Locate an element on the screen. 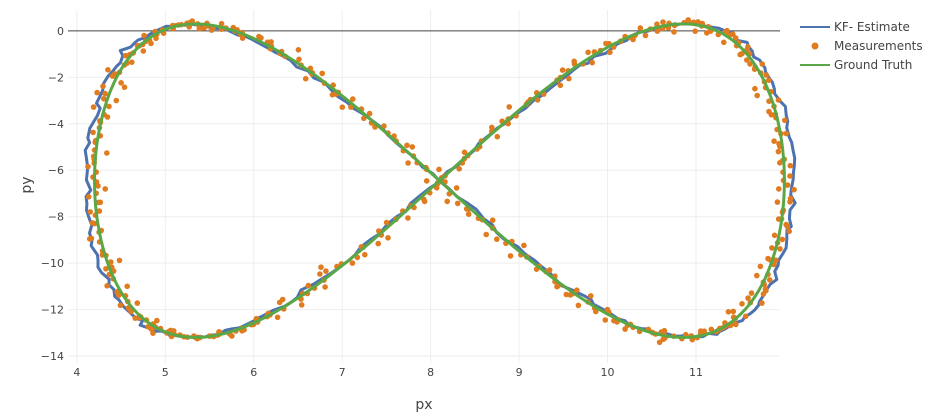 This screenshot has width=928, height=420. legend-item-measurements: Measurements is located at coordinates (867, 46).